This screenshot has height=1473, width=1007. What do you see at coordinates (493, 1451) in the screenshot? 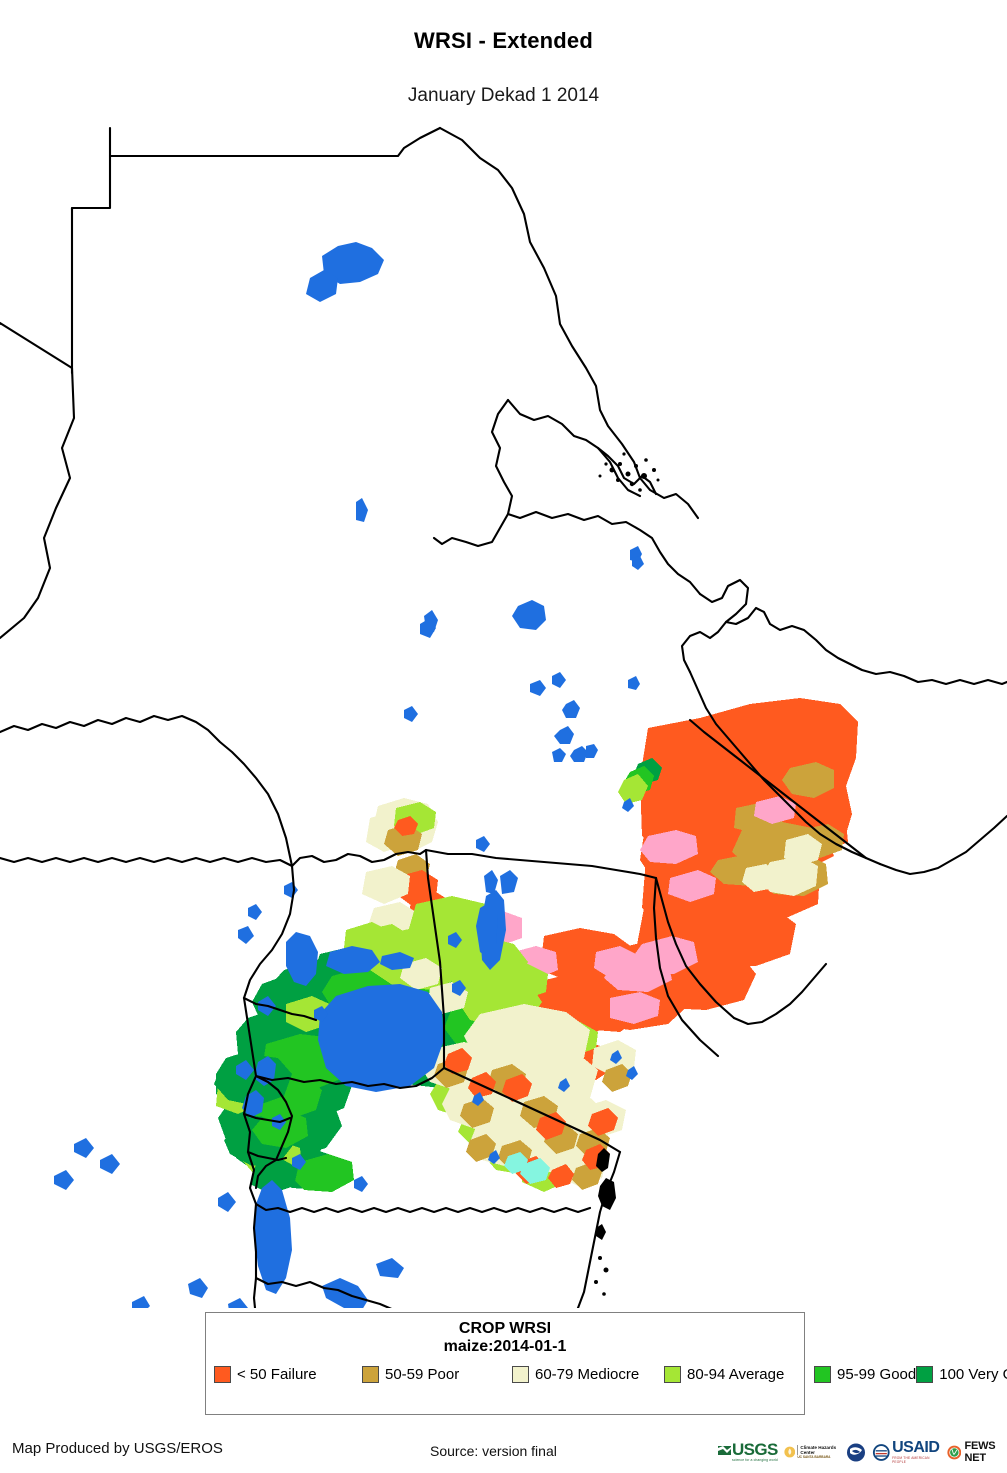
I see `footer-source: Source: version final` at bounding box center [493, 1451].